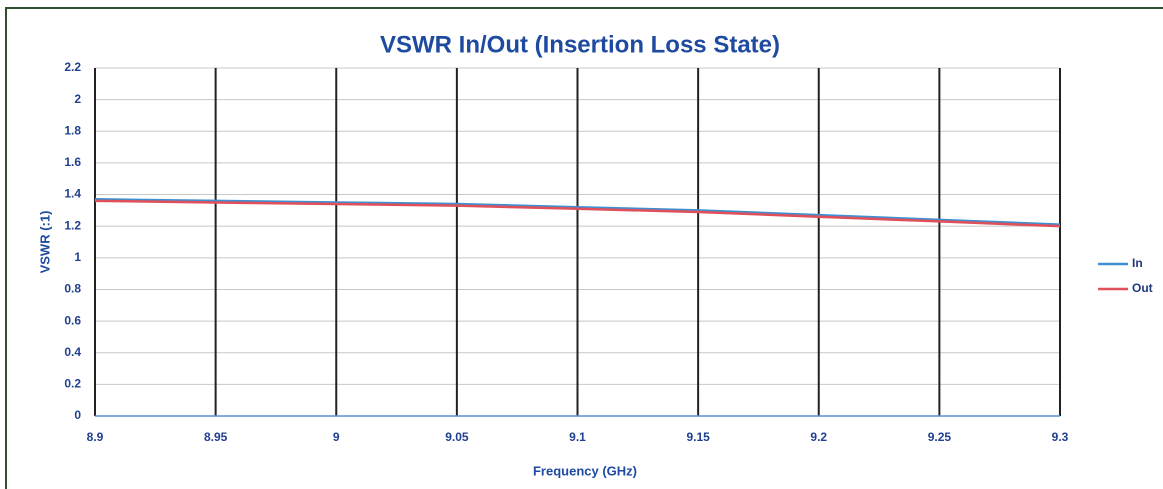 The width and height of the screenshot is (1163, 489). What do you see at coordinates (580, 44) in the screenshot?
I see `chart-title: VSWR In/Out (Insertion Loss State)` at bounding box center [580, 44].